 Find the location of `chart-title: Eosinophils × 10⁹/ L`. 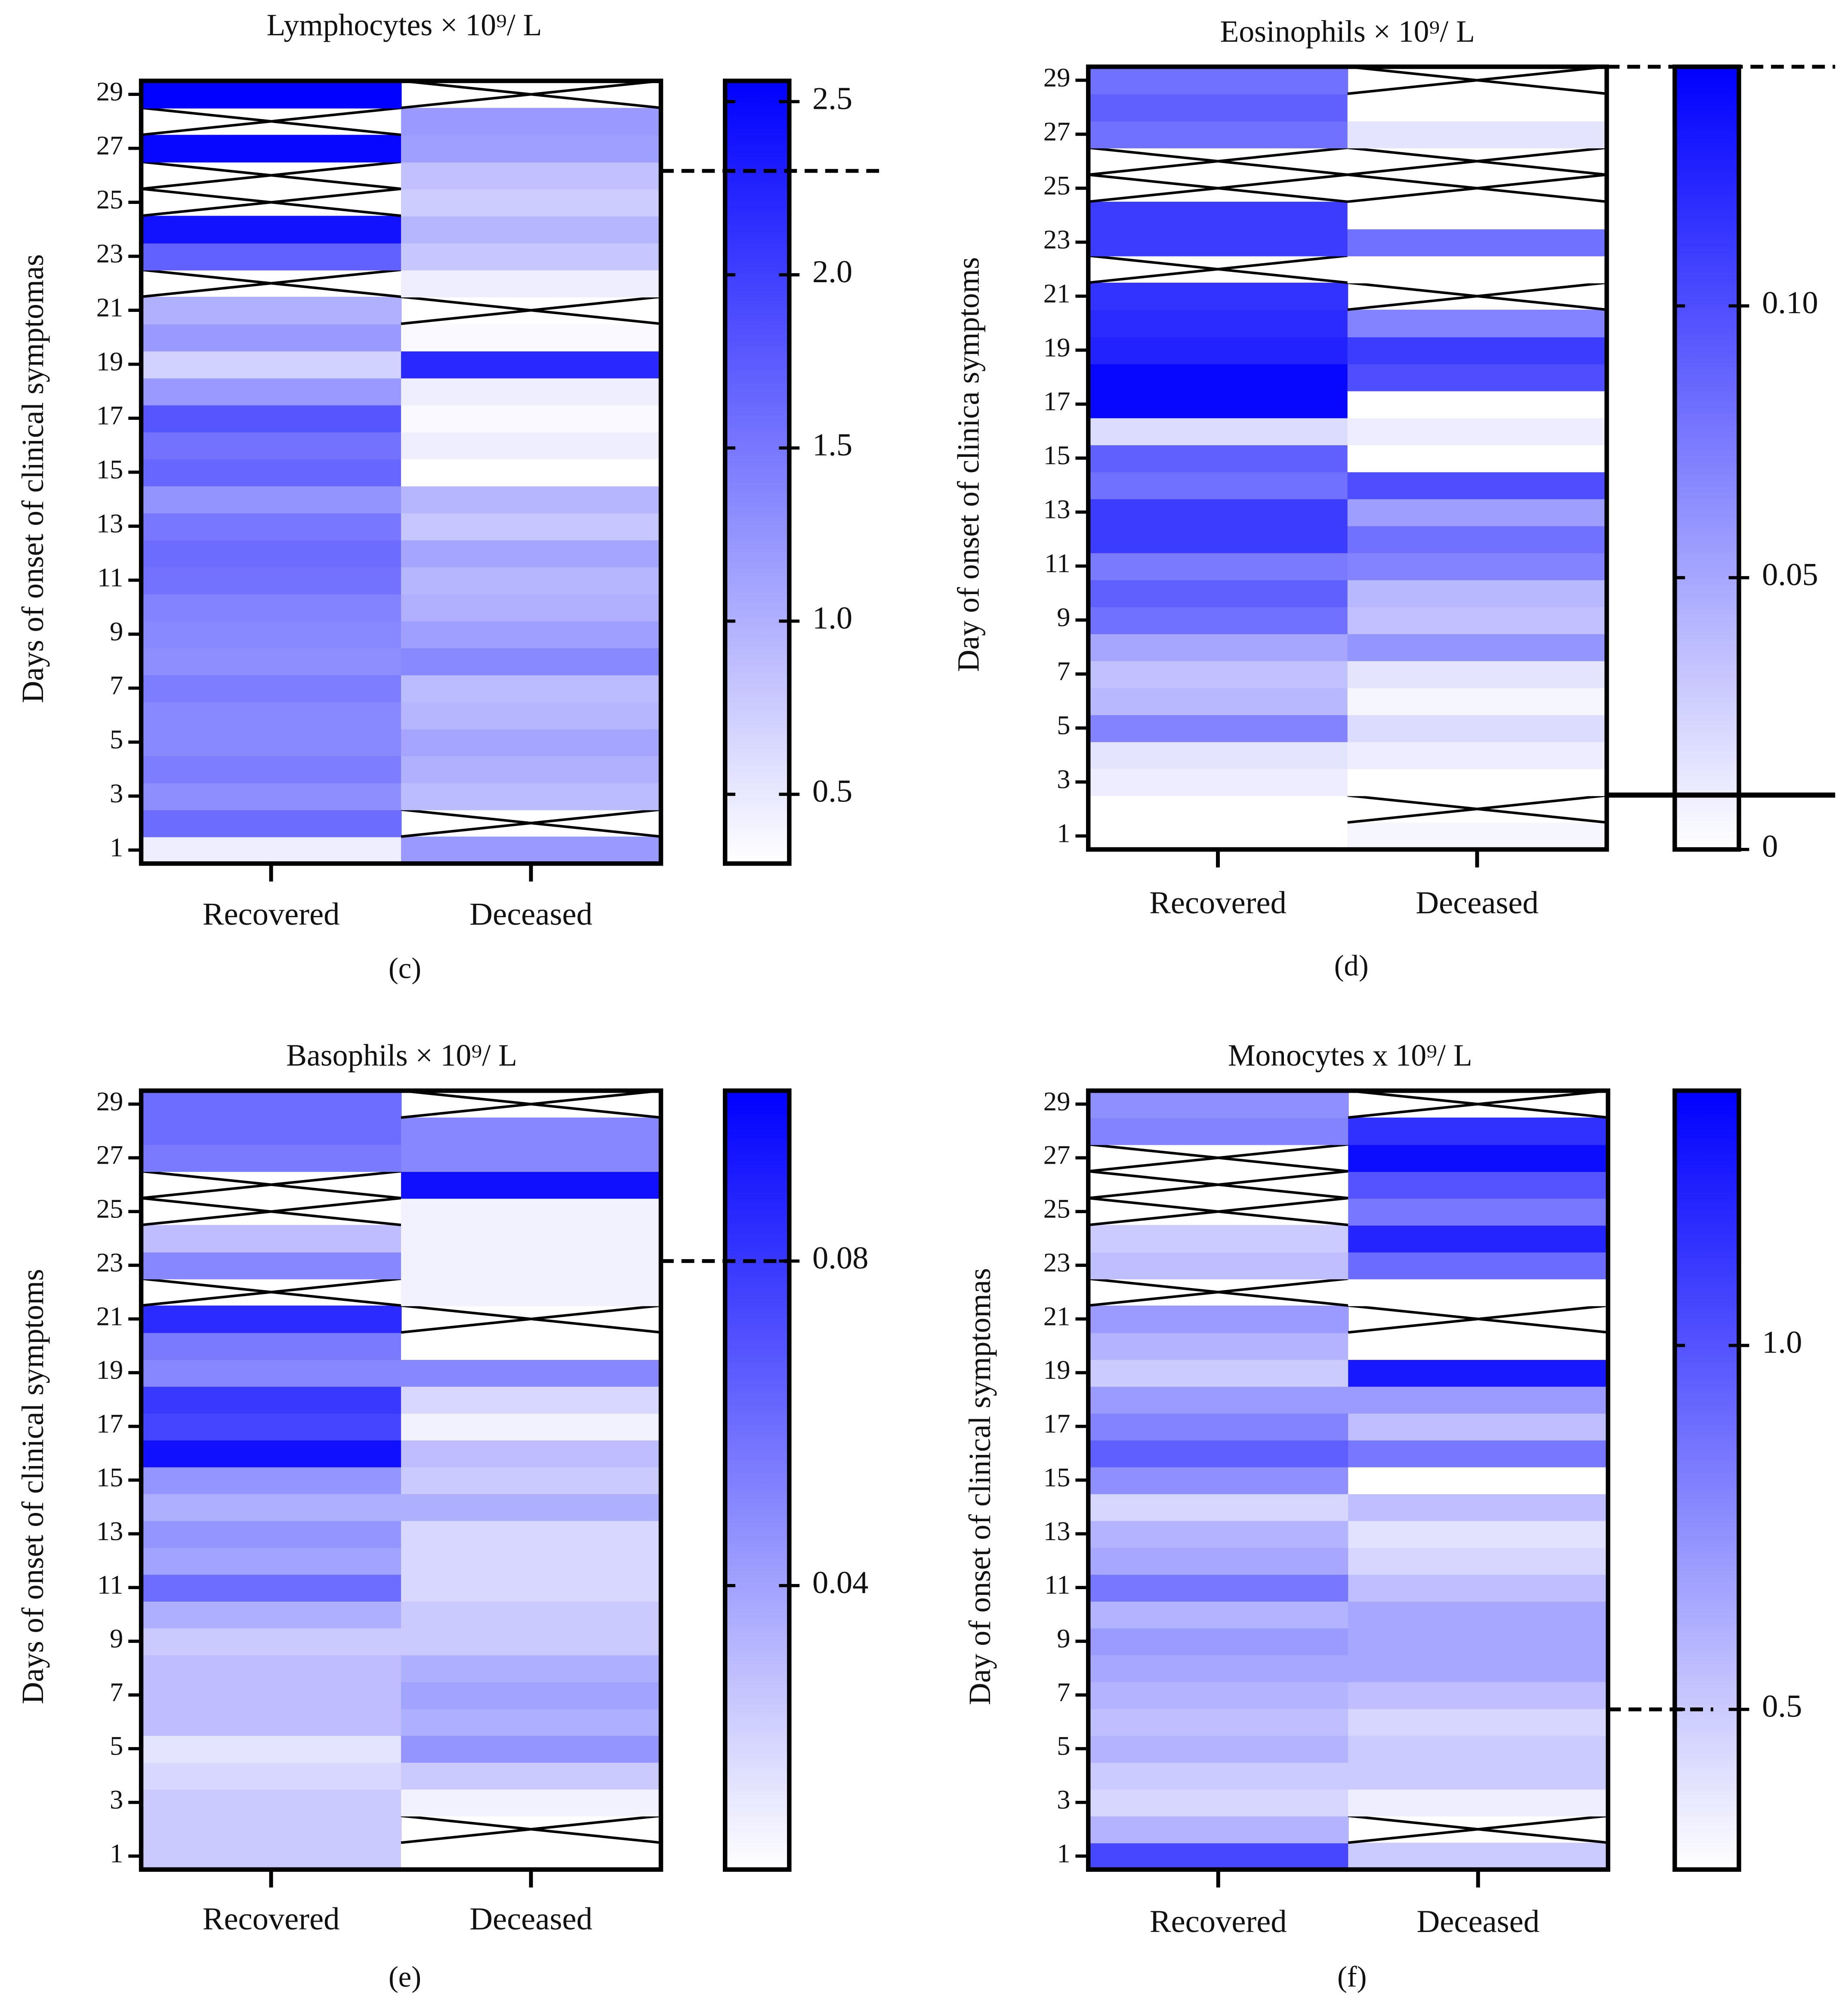

chart-title: Eosinophils × 10⁹/ L is located at coordinates (1347, 32).